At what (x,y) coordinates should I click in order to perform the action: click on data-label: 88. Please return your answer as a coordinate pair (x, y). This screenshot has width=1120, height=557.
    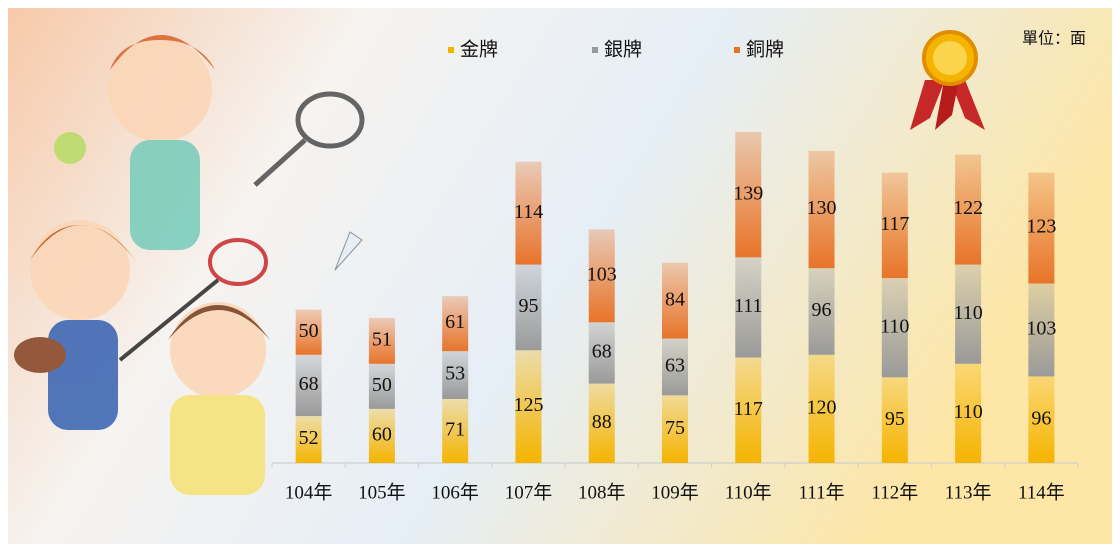
    Looking at the image, I should click on (602, 422).